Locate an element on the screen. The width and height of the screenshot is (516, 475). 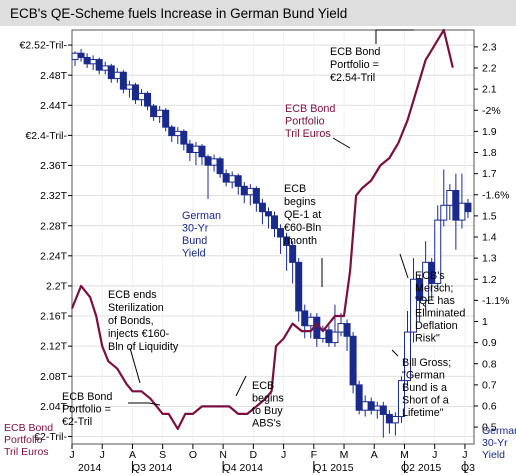
annotation-line: German is located at coordinates (201, 216).